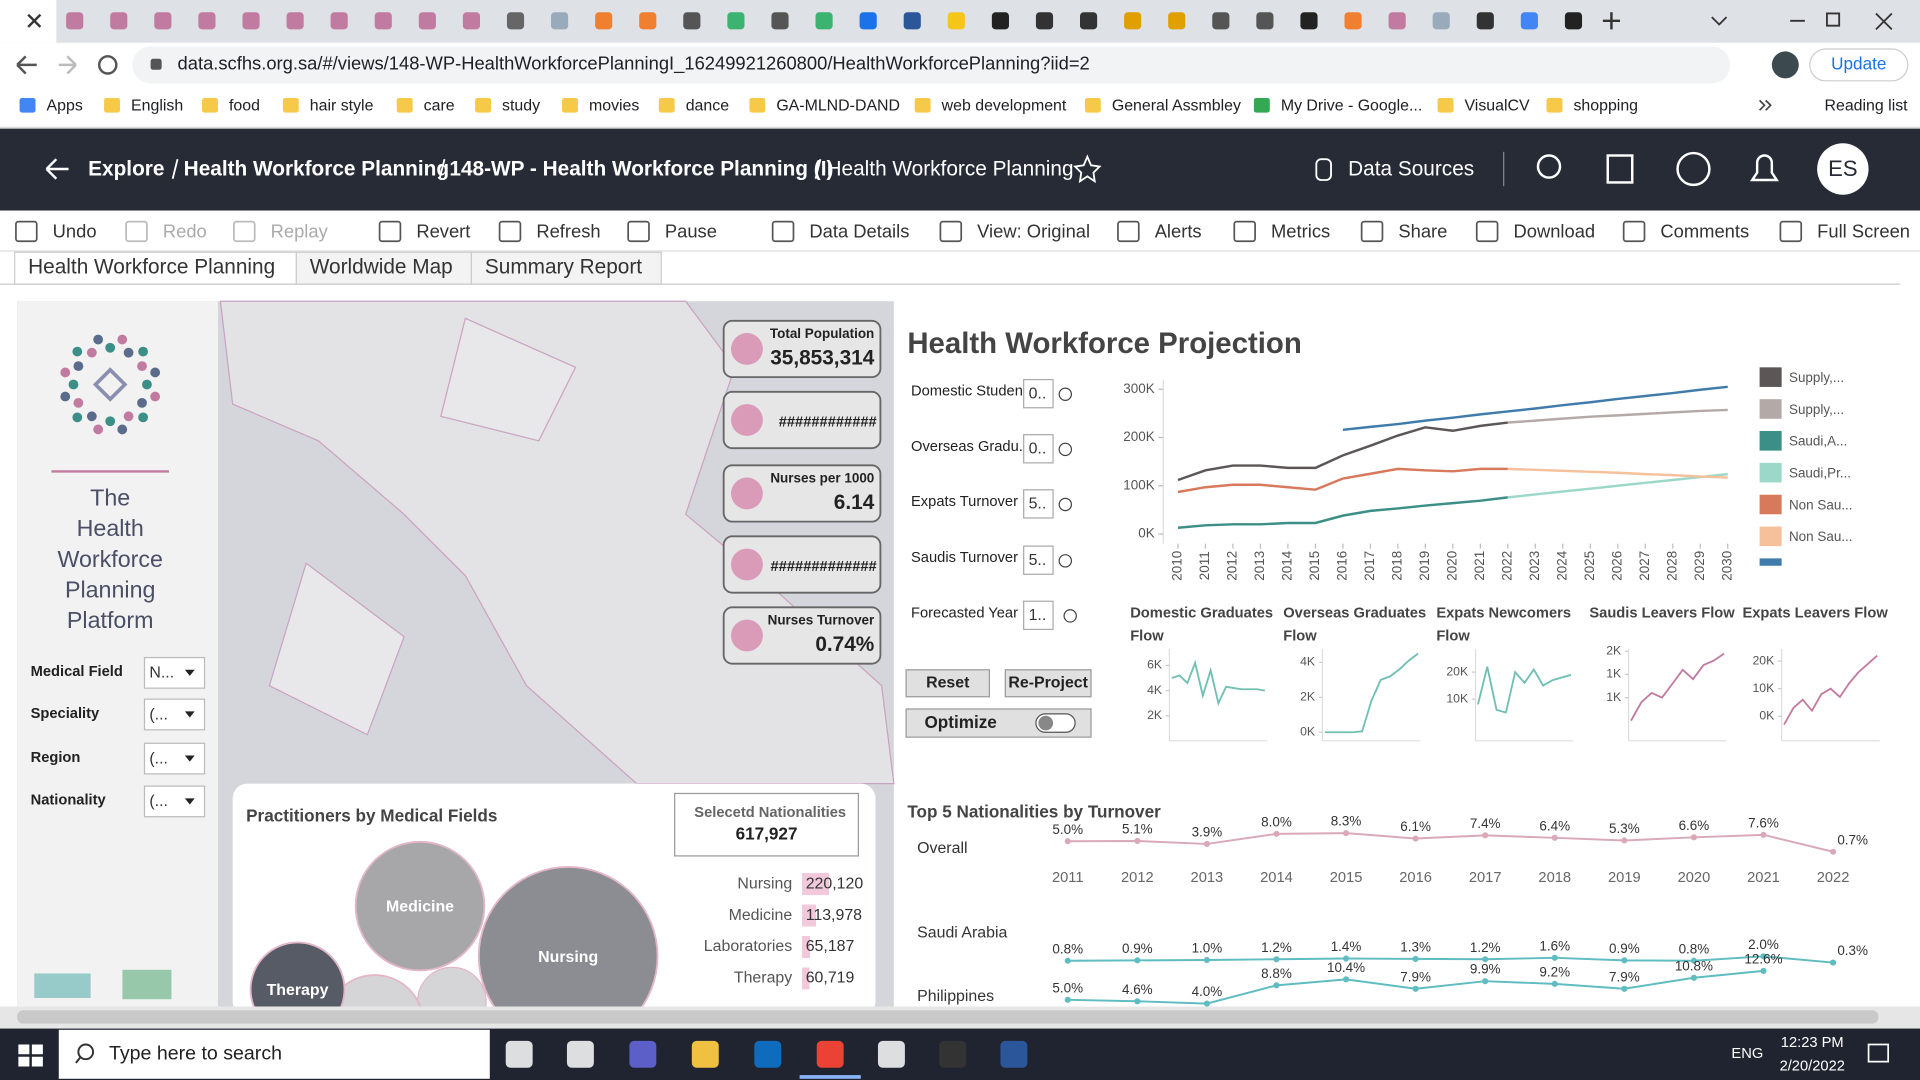 This screenshot has width=1920, height=1080. I want to click on toolbar-button: Redo, so click(185, 230).